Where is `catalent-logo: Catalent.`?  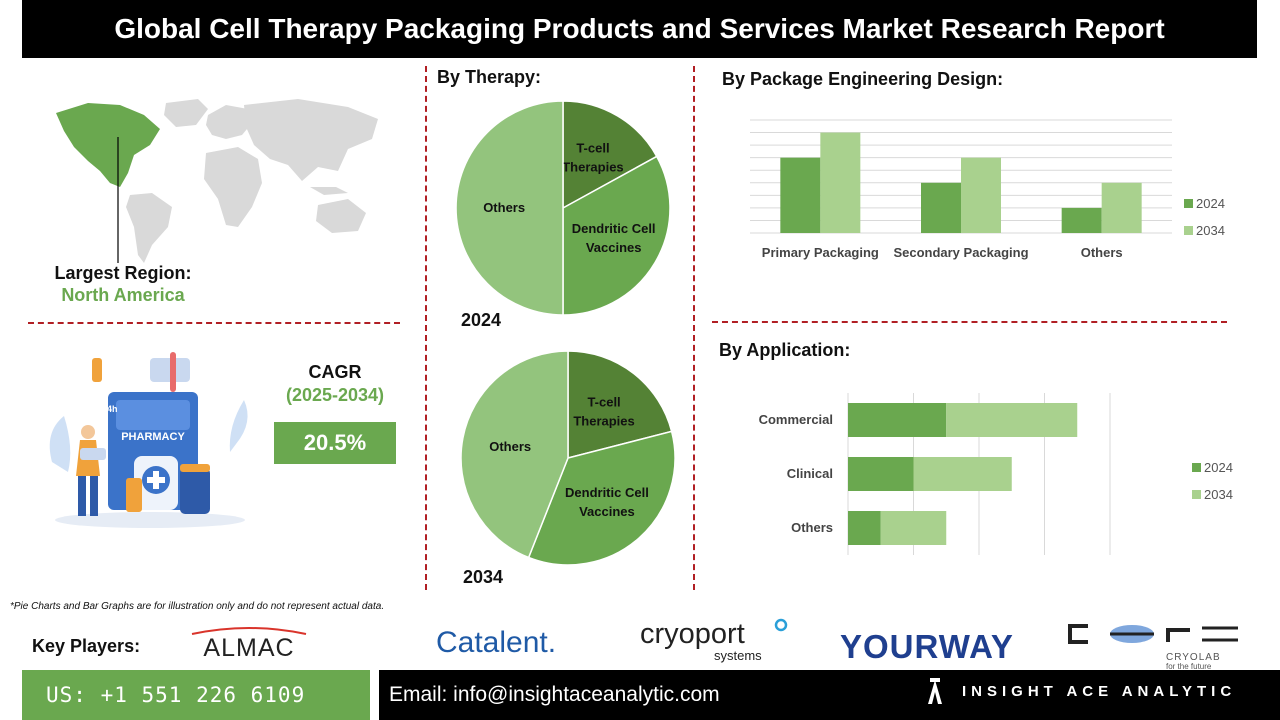 catalent-logo: Catalent. is located at coordinates (496, 642).